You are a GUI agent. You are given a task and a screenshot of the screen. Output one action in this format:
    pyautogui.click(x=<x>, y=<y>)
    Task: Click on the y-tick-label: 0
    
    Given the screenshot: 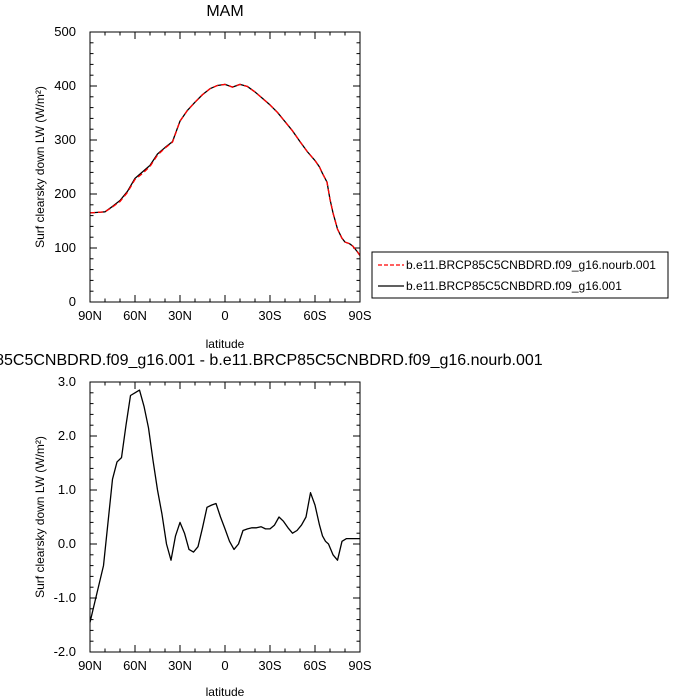 What is the action you would take?
    pyautogui.click(x=72, y=301)
    